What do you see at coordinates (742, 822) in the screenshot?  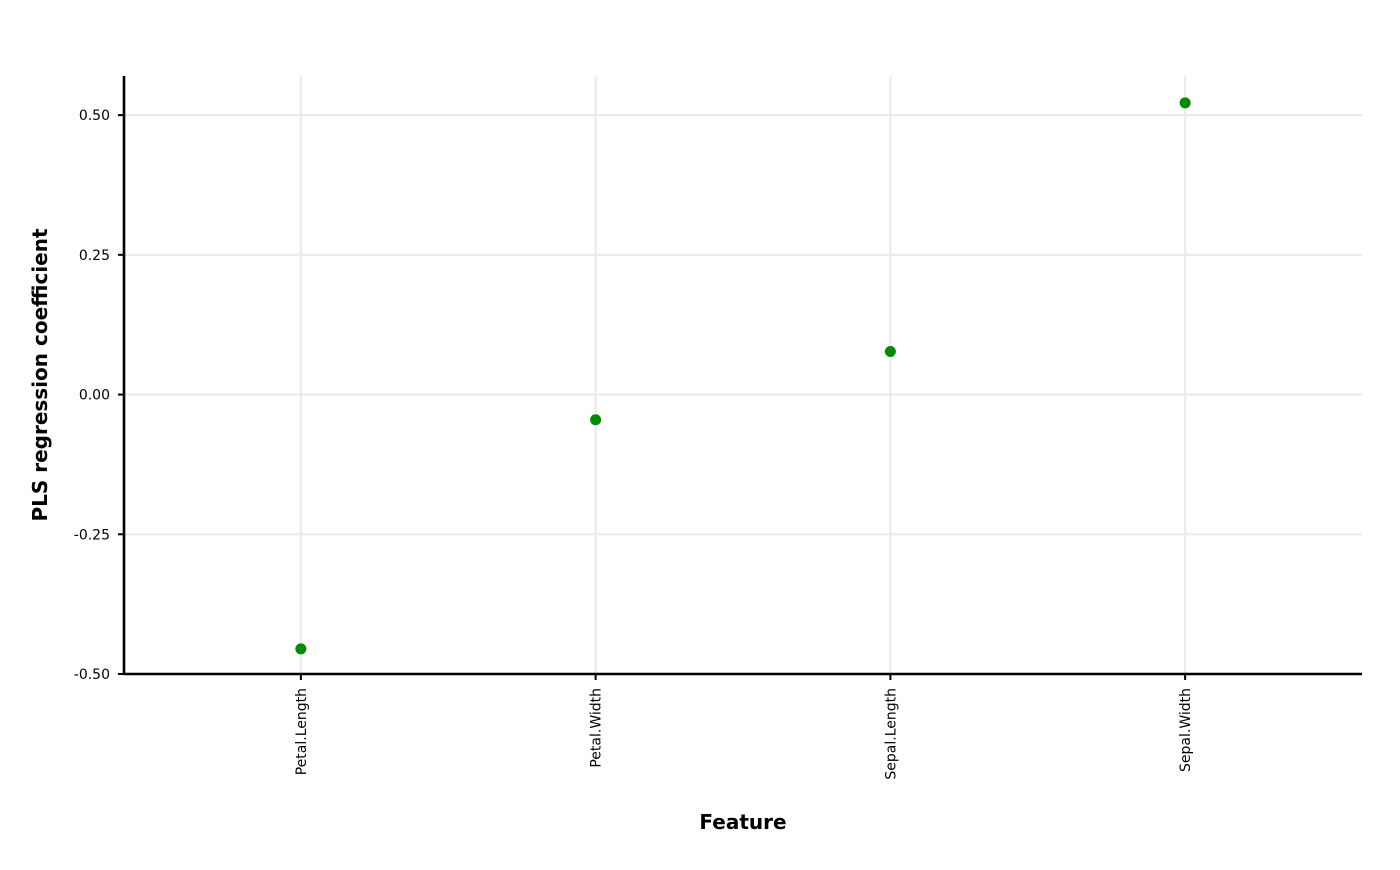 I see `x-axis-title: Feature` at bounding box center [742, 822].